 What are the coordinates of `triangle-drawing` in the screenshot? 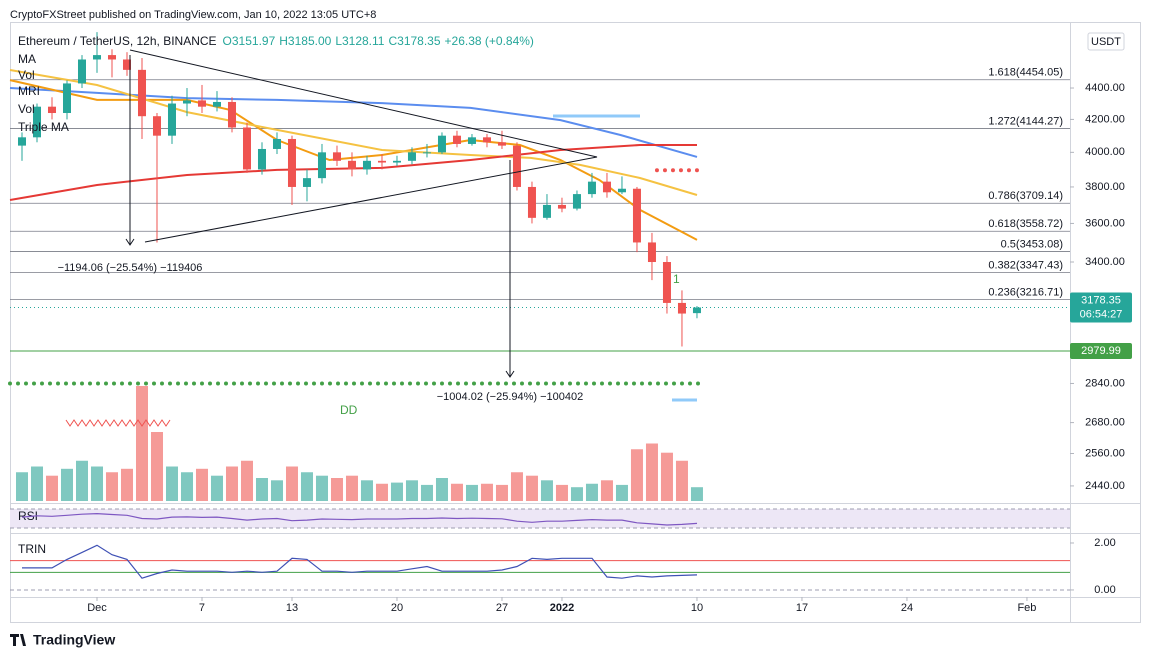 It's located at (363, 146).